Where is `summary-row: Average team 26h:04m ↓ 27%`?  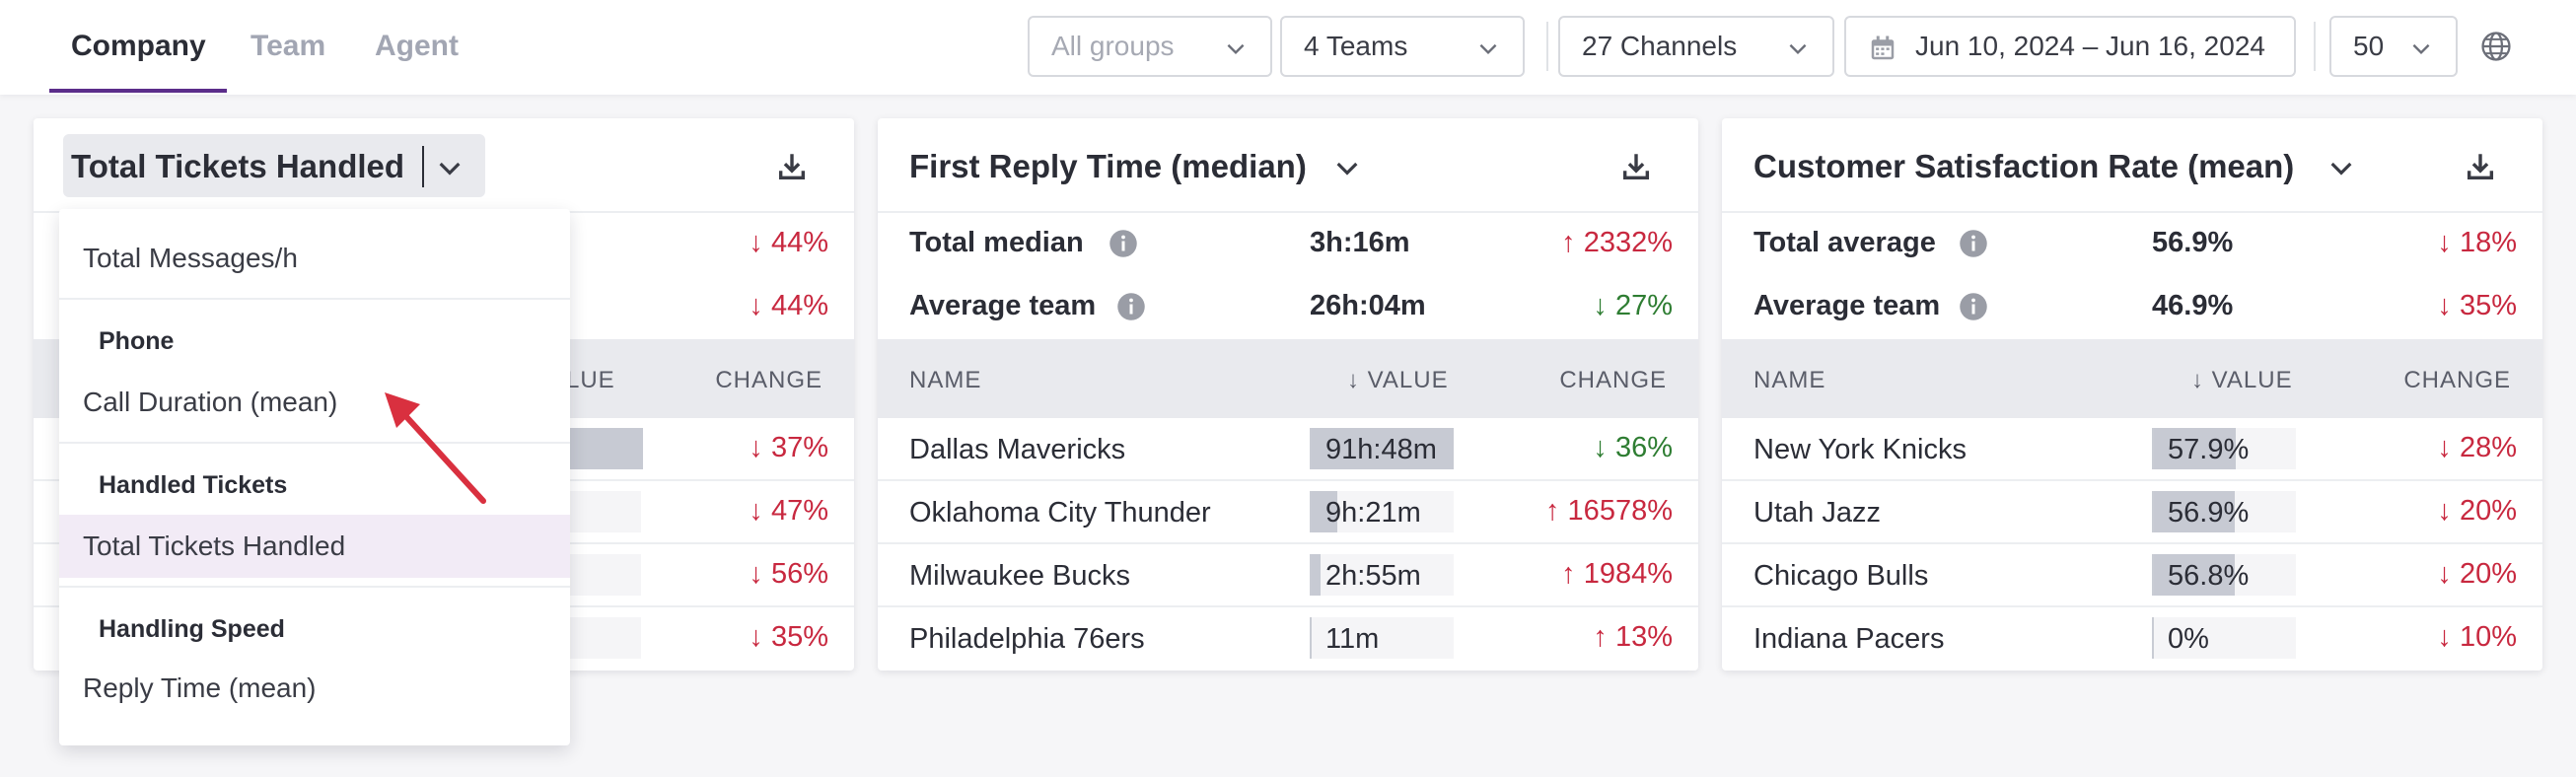
summary-row: Average team 26h:04m ↓ 27% is located at coordinates (1288, 306).